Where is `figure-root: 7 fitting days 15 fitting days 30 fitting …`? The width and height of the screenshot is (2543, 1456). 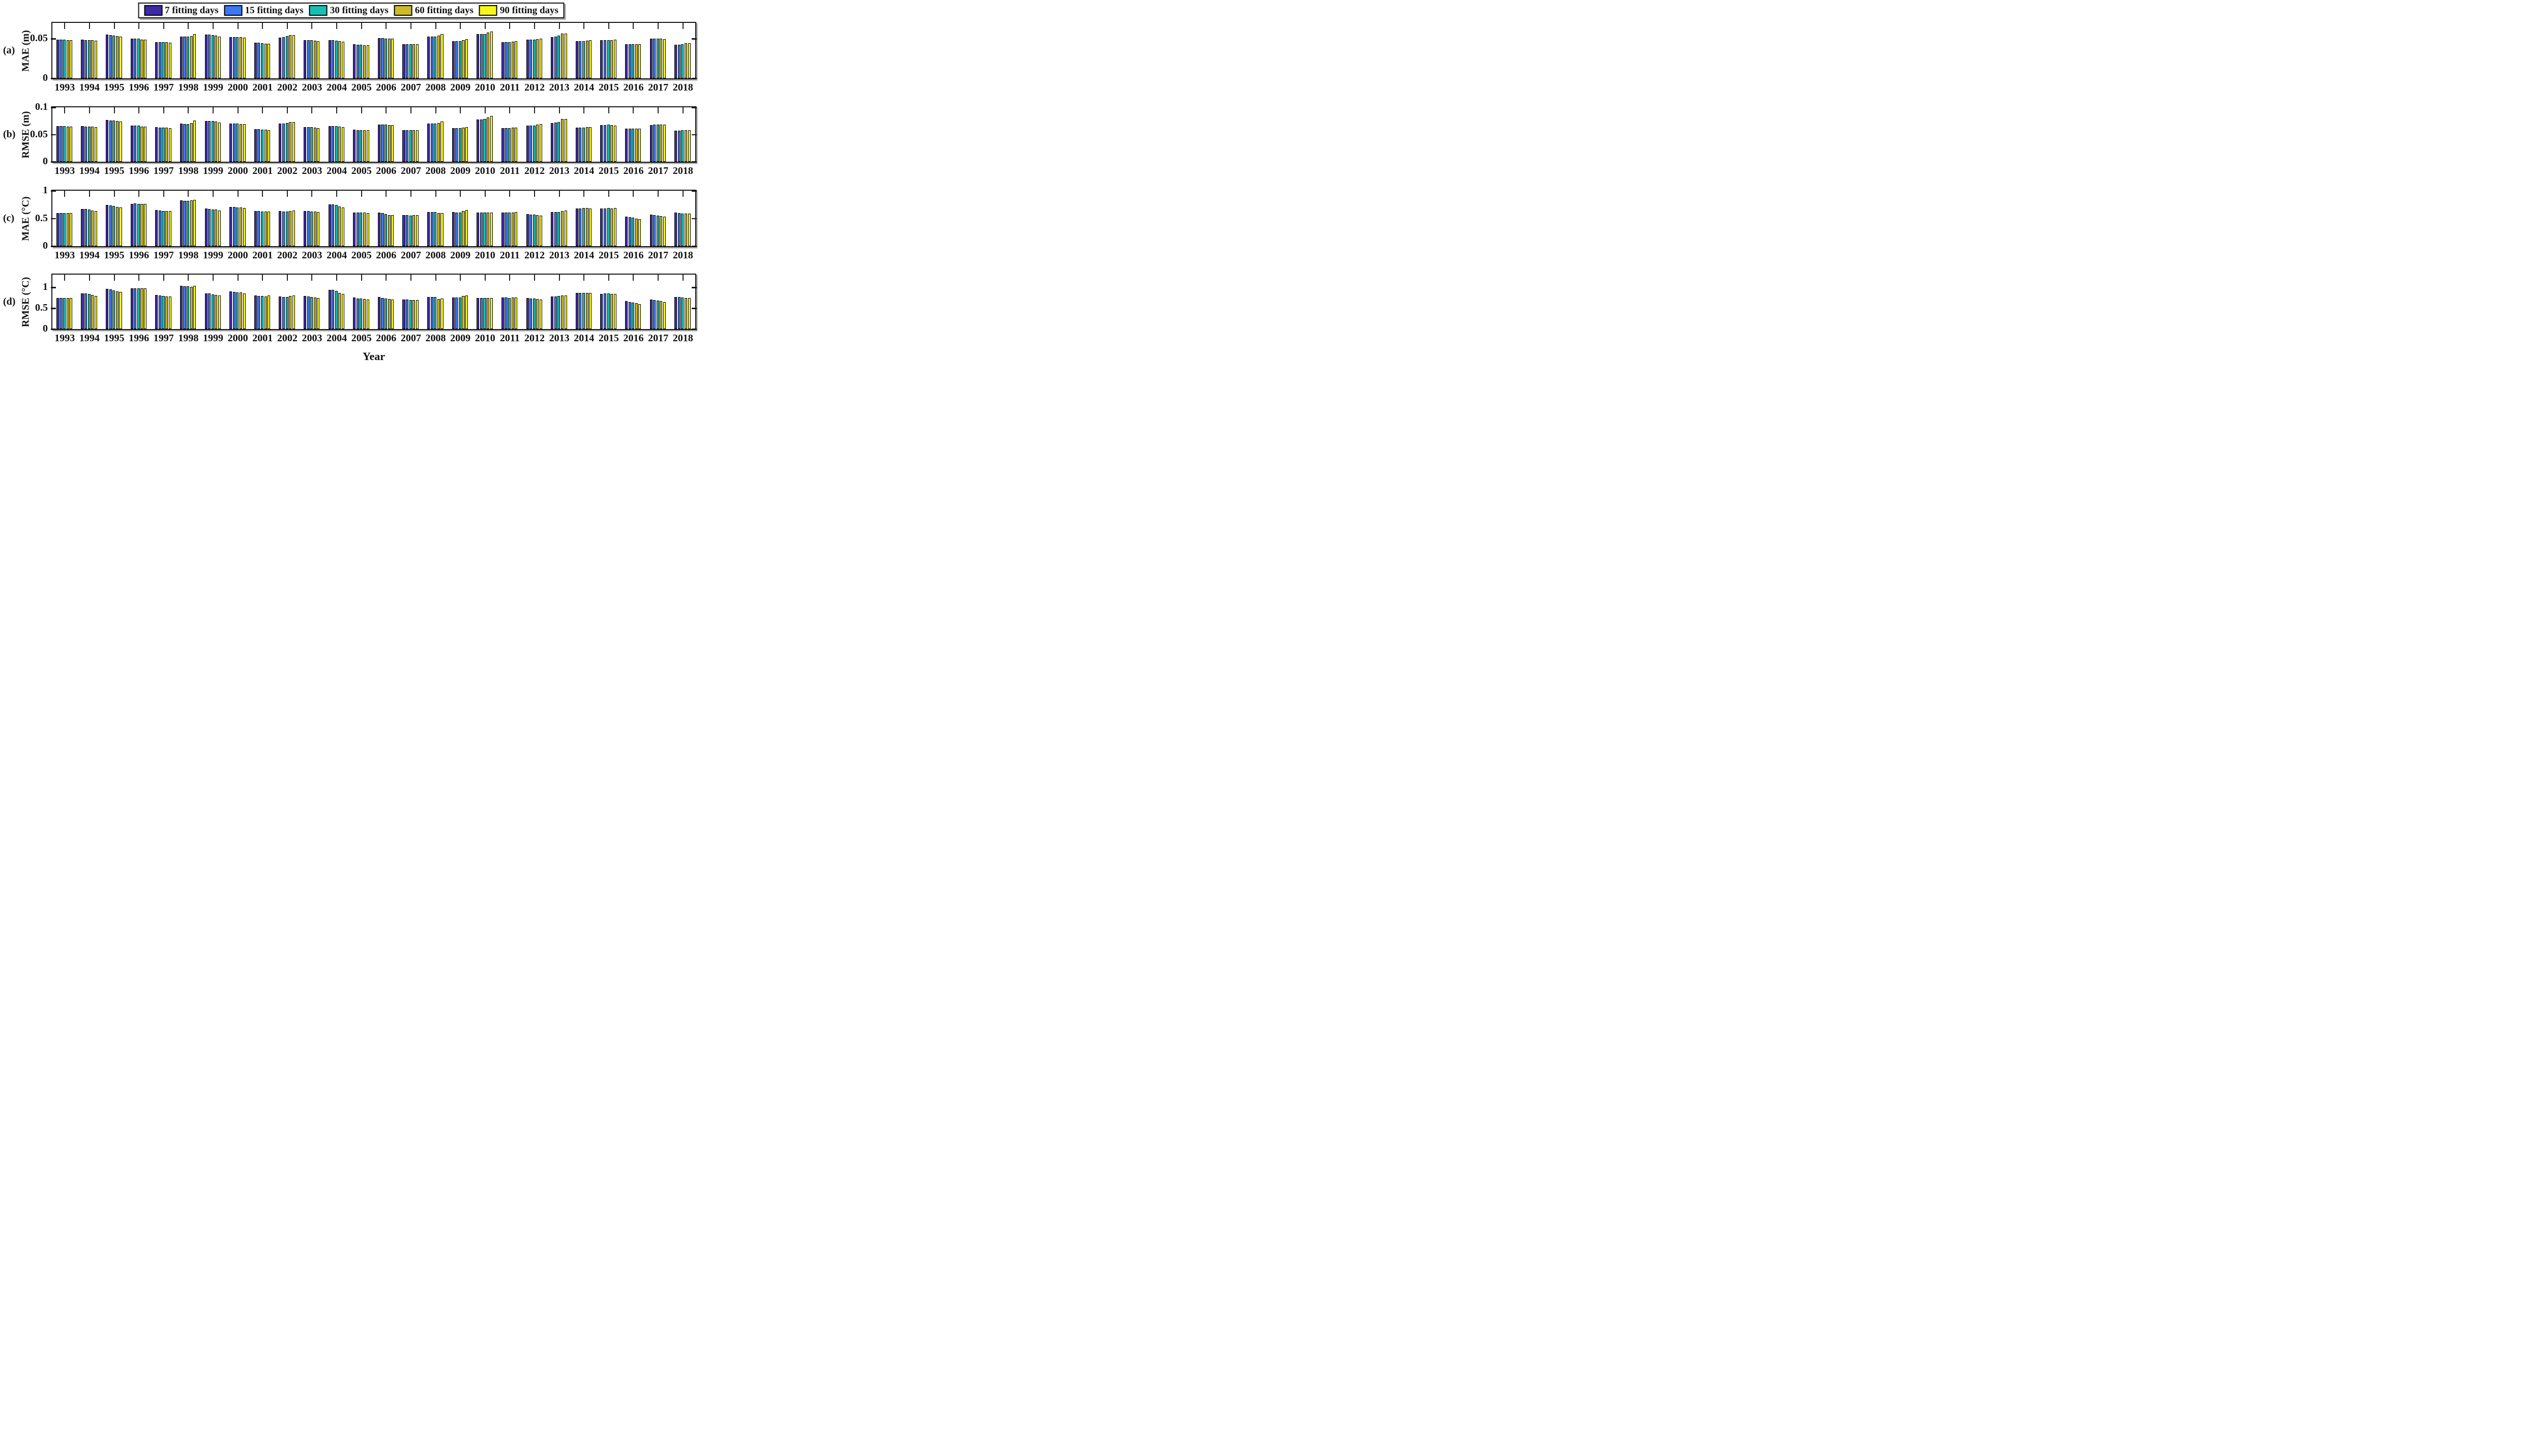 figure-root: 7 fitting days 15 fitting days 30 fitting … is located at coordinates (351, 182).